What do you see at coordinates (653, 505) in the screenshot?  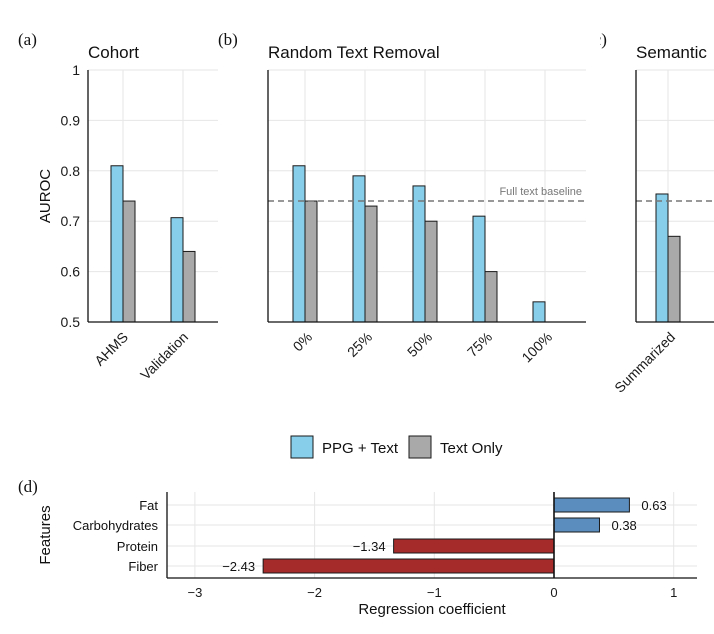 I see `coef-value-label: 0.63` at bounding box center [653, 505].